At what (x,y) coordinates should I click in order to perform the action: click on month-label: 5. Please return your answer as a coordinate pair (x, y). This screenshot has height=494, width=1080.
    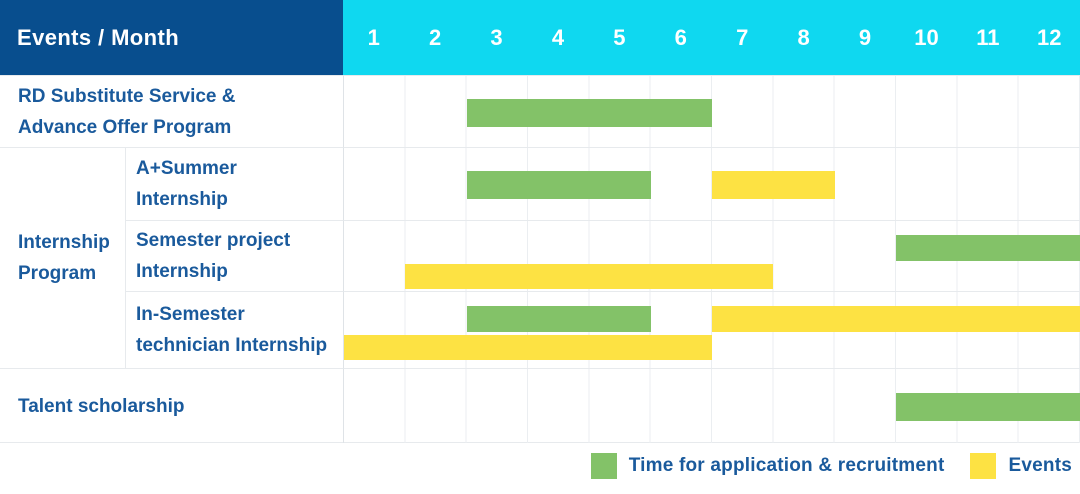
    Looking at the image, I should click on (619, 37).